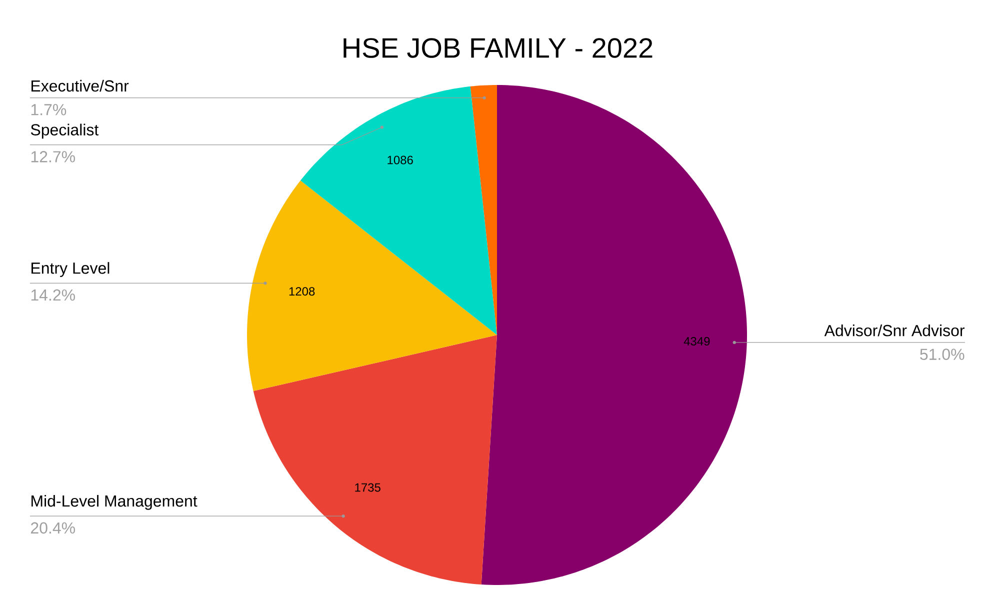 This screenshot has width=995, height=616. What do you see at coordinates (48, 110) in the screenshot?
I see `data-label: 1.7%` at bounding box center [48, 110].